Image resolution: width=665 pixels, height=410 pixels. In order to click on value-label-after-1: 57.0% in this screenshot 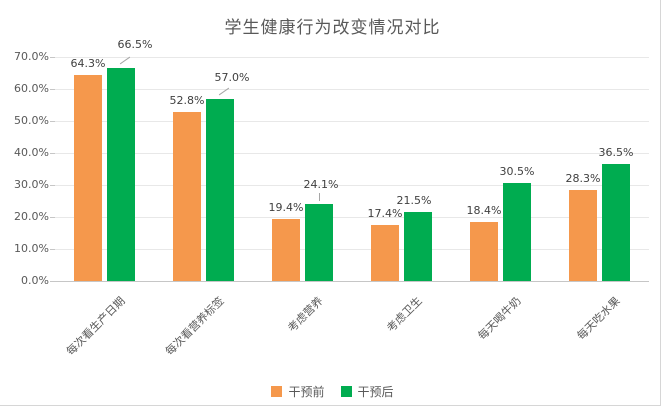, I will do `click(232, 77)`.